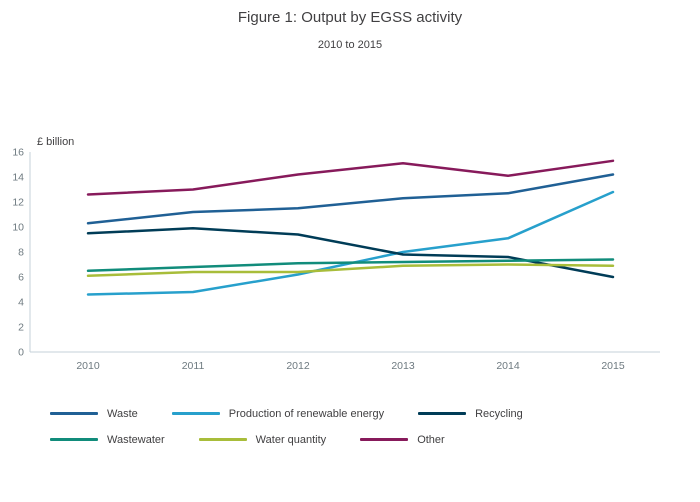  I want to click on y-tick-label: 2, so click(21, 328).